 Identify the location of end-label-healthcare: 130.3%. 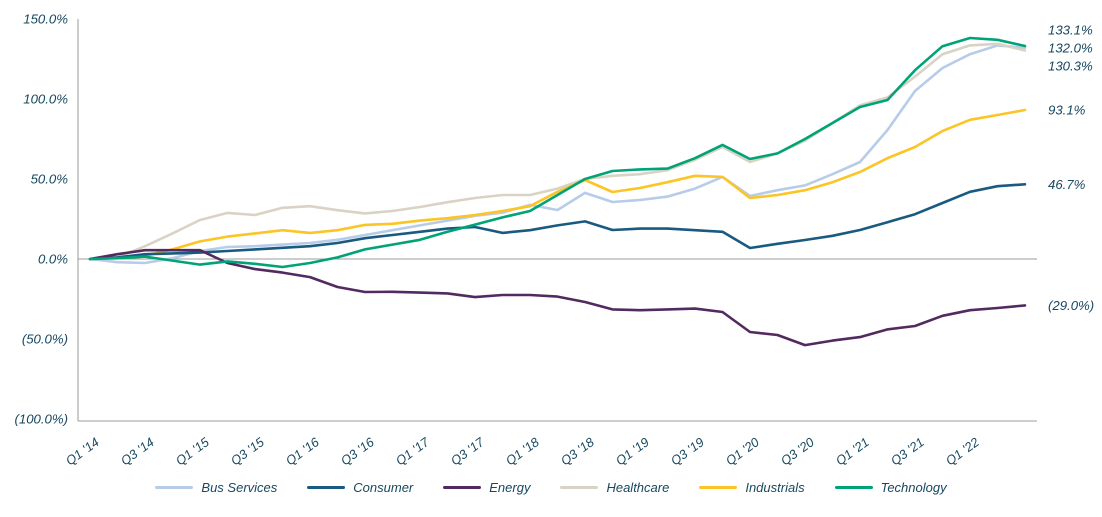
(1070, 66).